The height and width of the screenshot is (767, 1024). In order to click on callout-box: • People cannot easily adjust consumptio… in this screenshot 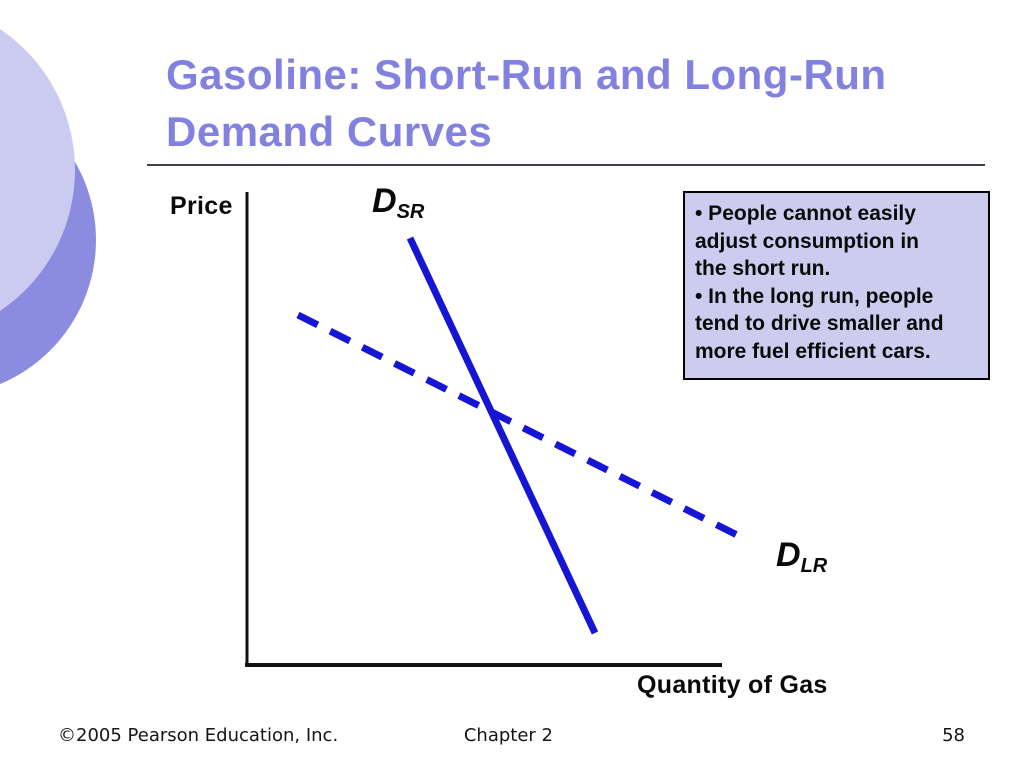, I will do `click(836, 285)`.